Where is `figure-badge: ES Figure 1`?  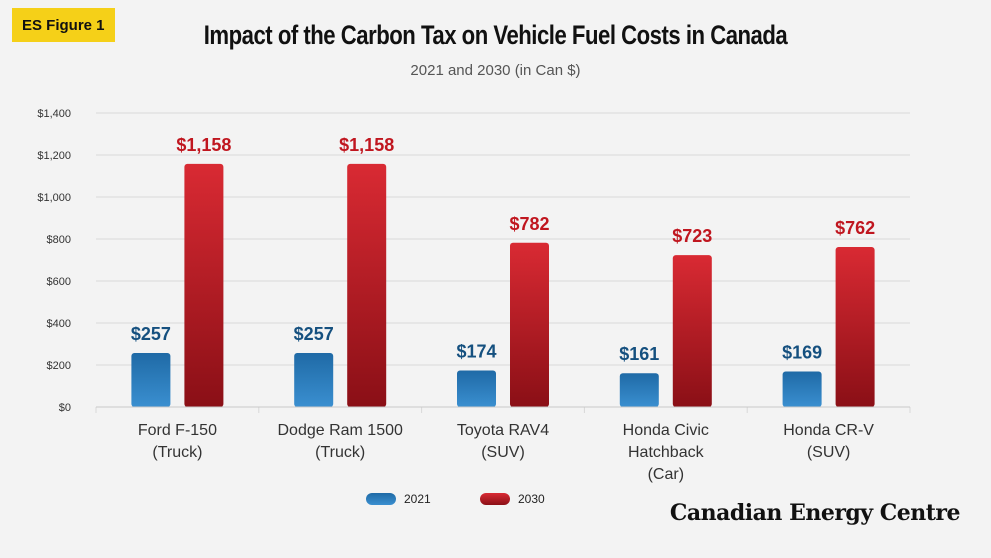 figure-badge: ES Figure 1 is located at coordinates (63, 25).